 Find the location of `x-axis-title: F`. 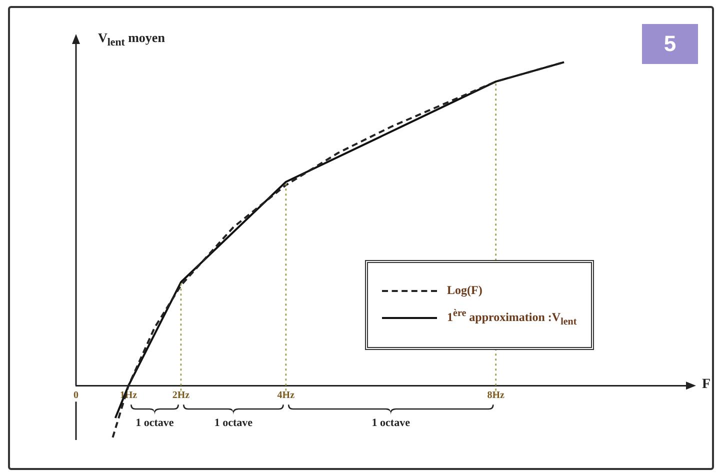

x-axis-title: F is located at coordinates (706, 384).